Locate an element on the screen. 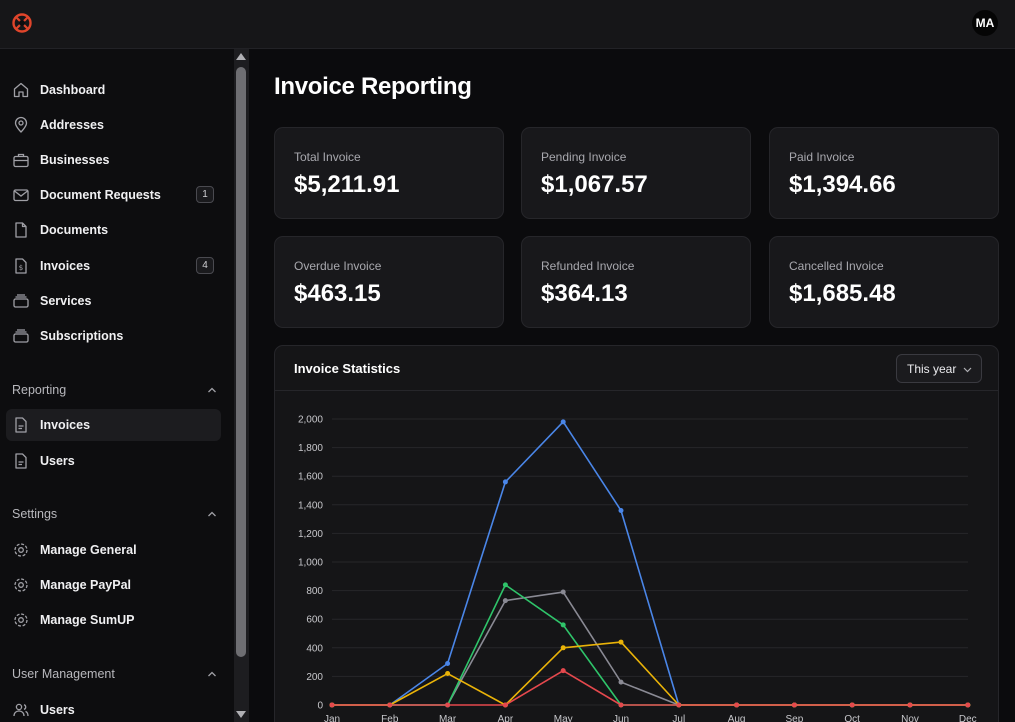  y-tick-label: 200 is located at coordinates (314, 677).